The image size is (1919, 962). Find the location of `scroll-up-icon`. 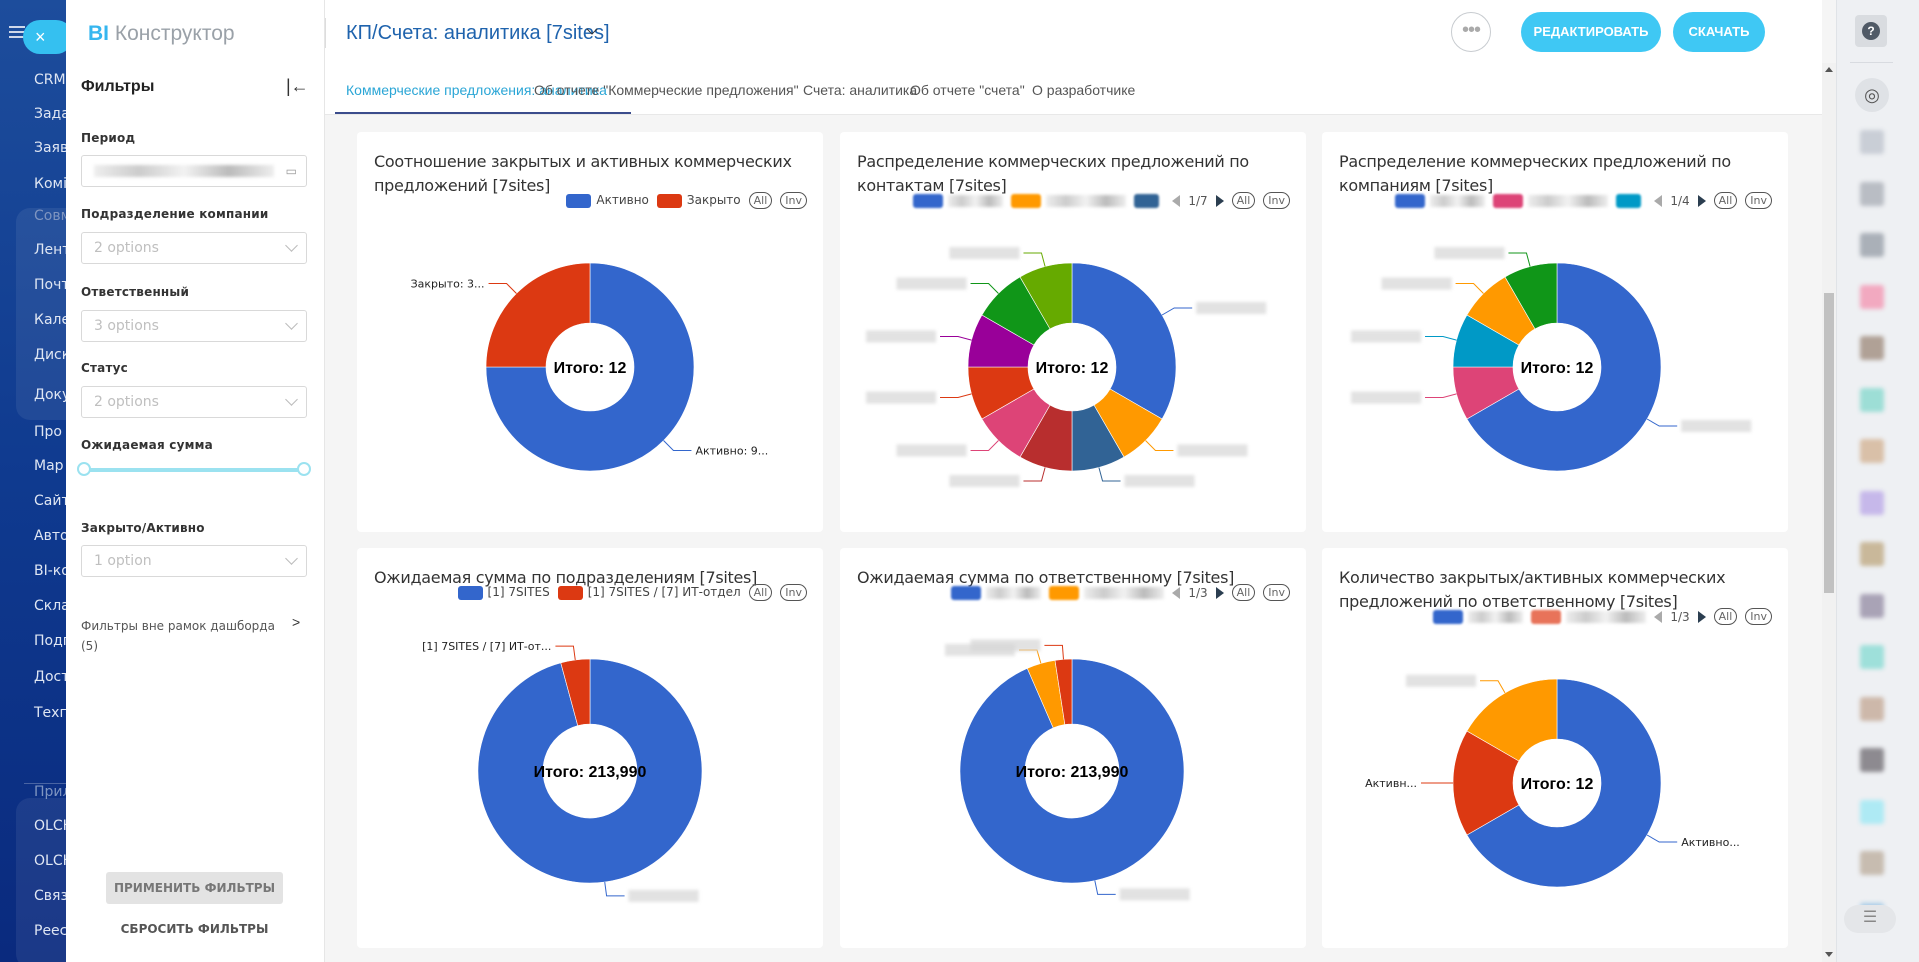

scroll-up-icon is located at coordinates (1829, 69).